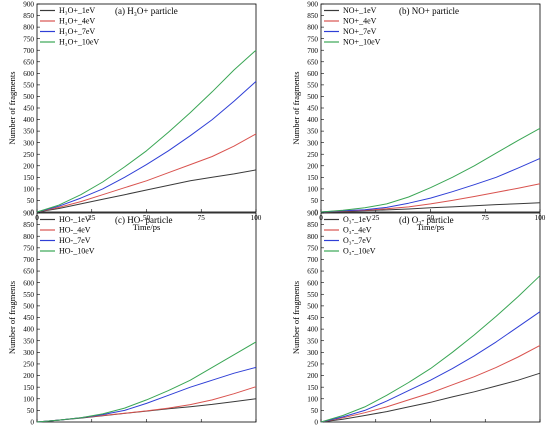  Describe the element at coordinates (357, 240) in the screenshot. I see `legend-entry: O₃-_7eV` at that location.